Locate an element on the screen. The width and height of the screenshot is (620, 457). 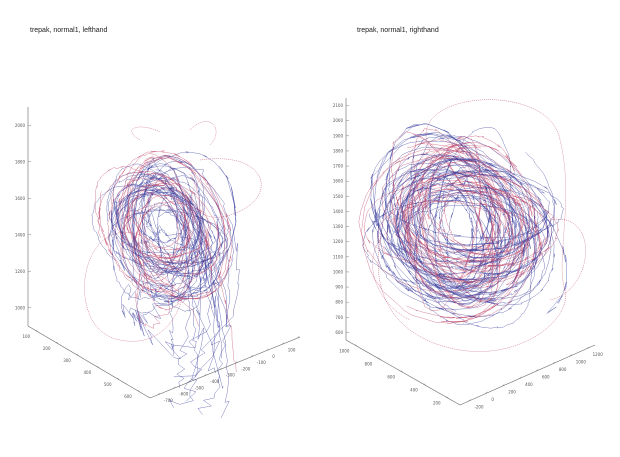
x-tick-label: -400 is located at coordinates (215, 381).